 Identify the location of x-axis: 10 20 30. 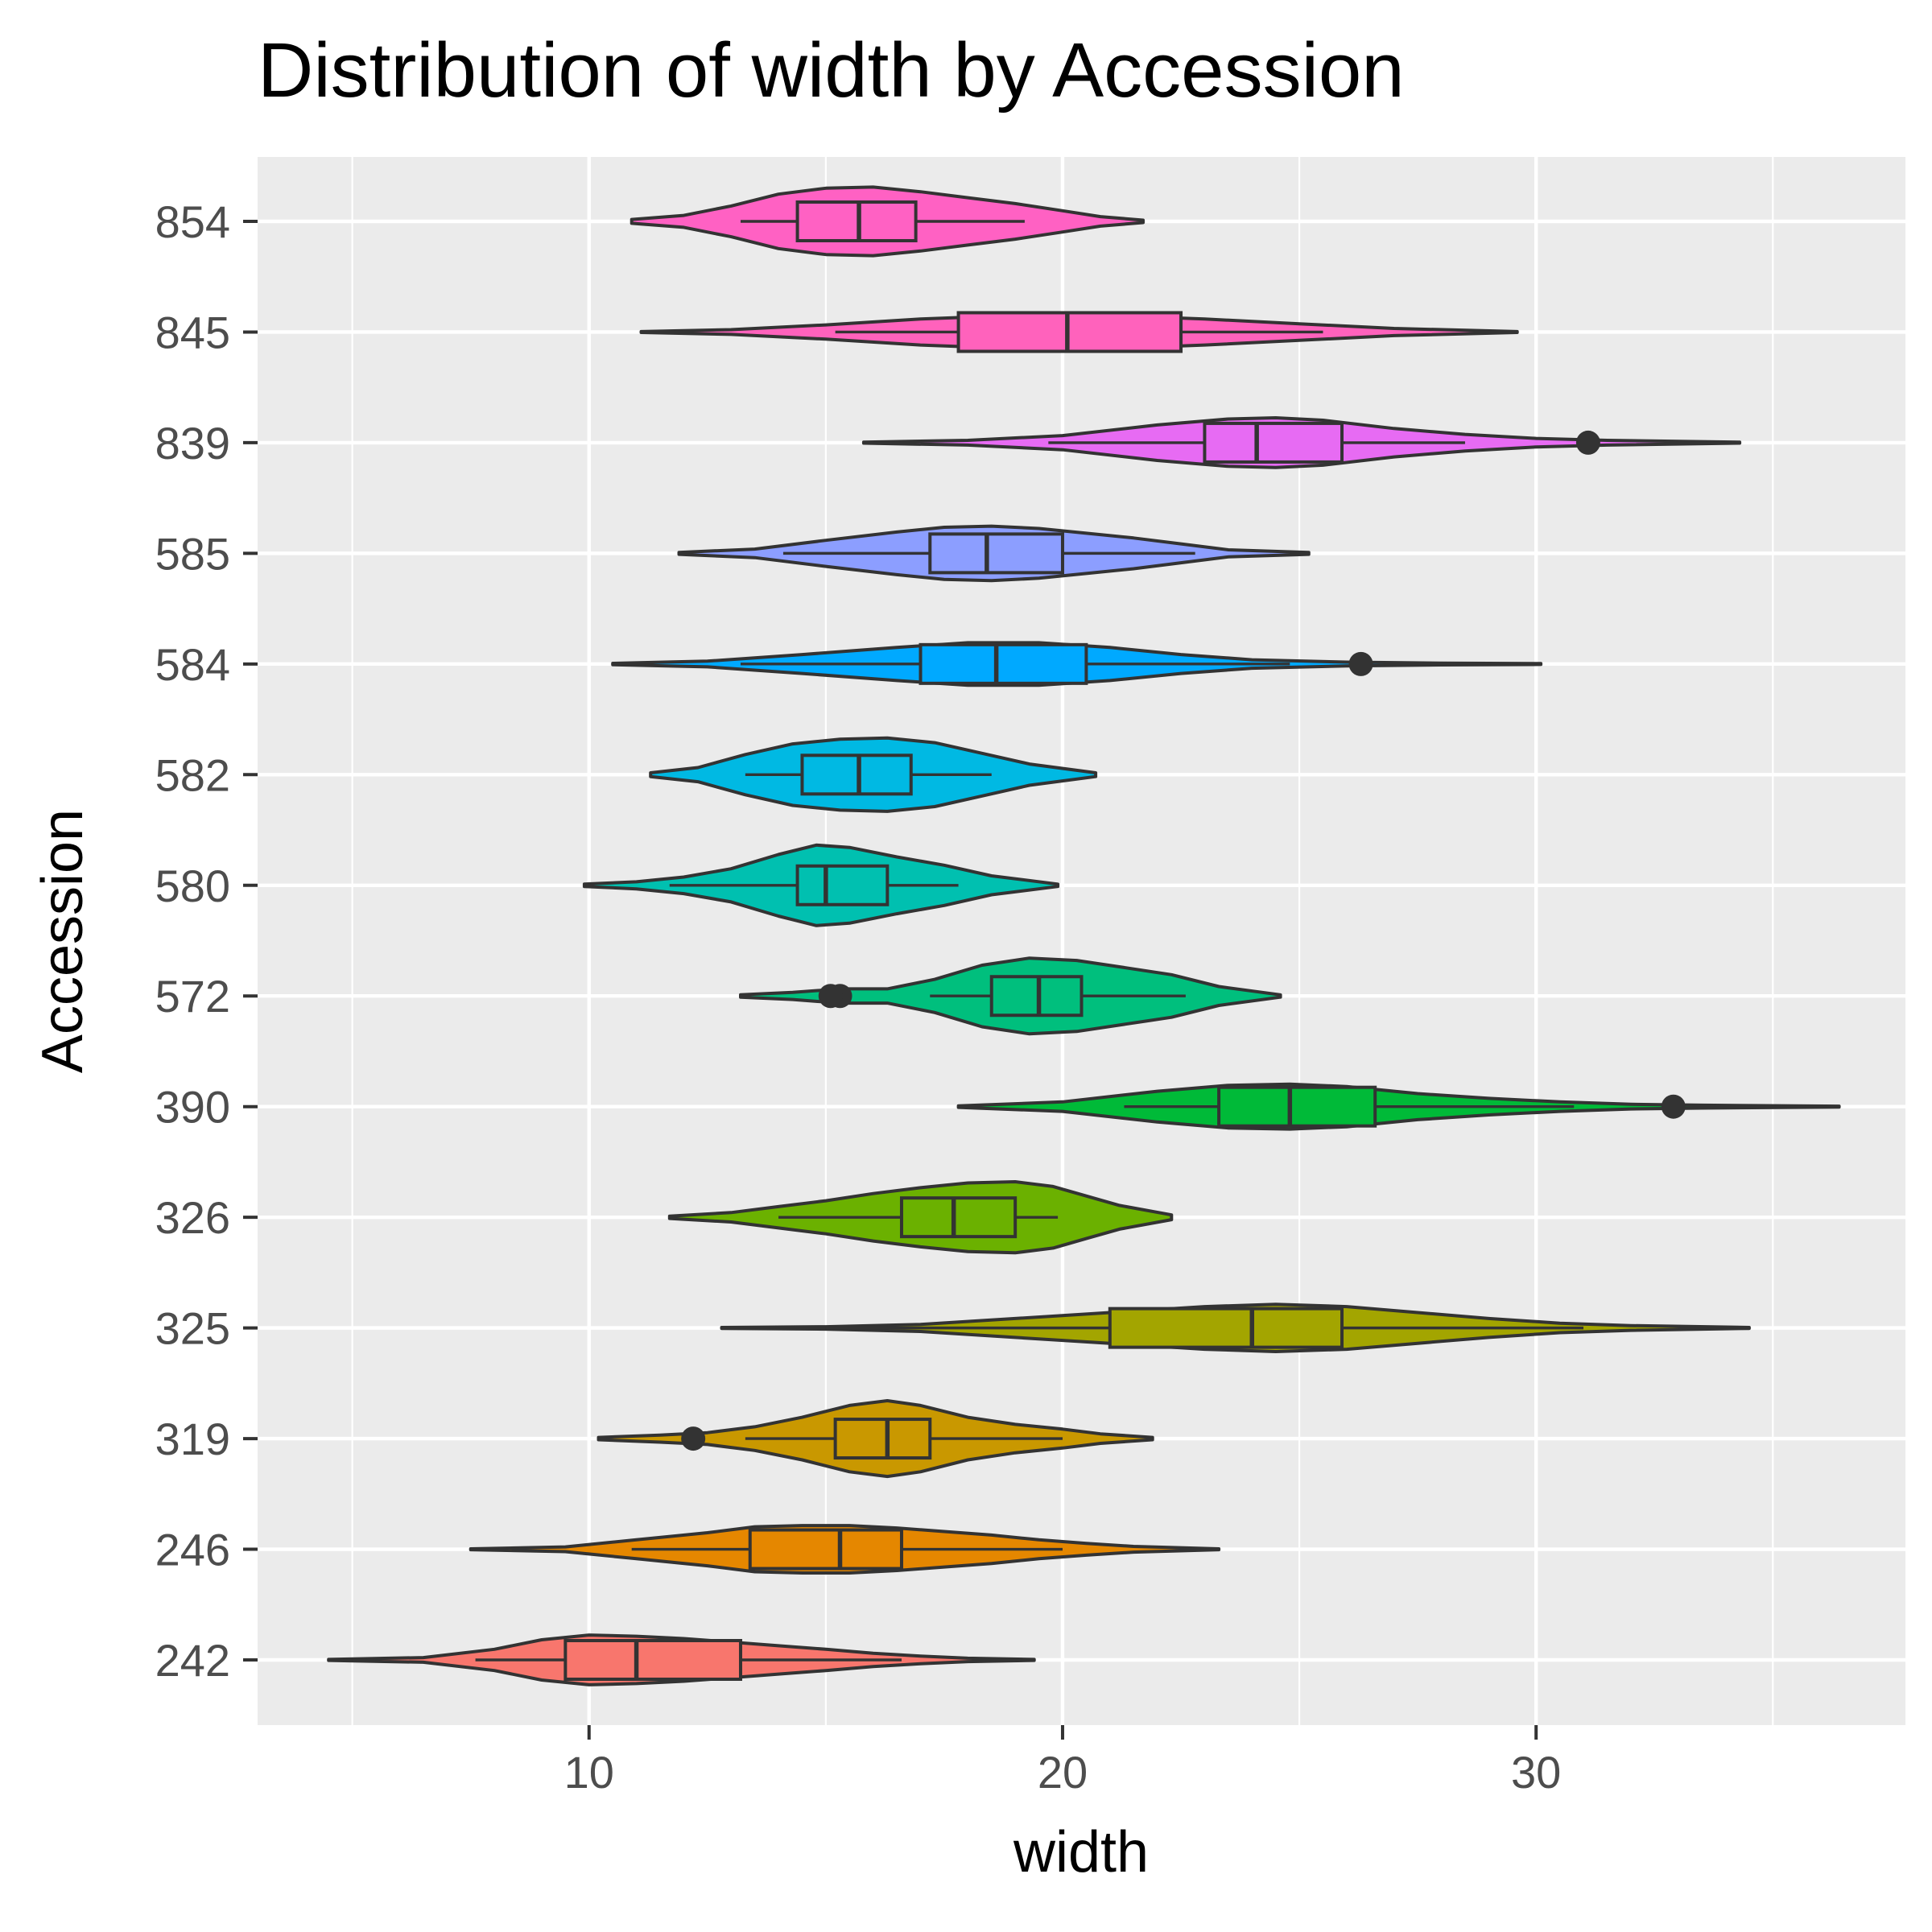
(1062, 1762).